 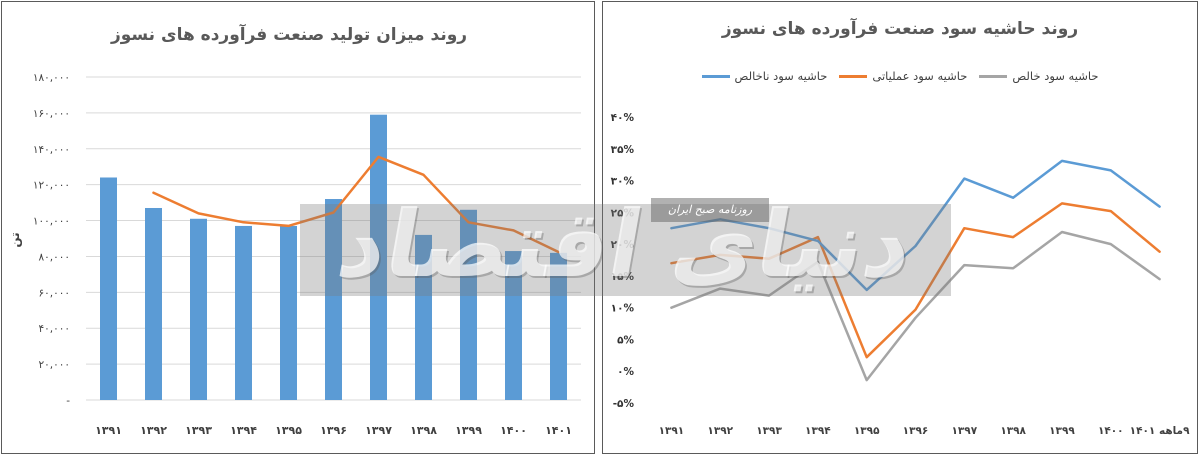 I want to click on net-margin-line, so click(x=915, y=306).